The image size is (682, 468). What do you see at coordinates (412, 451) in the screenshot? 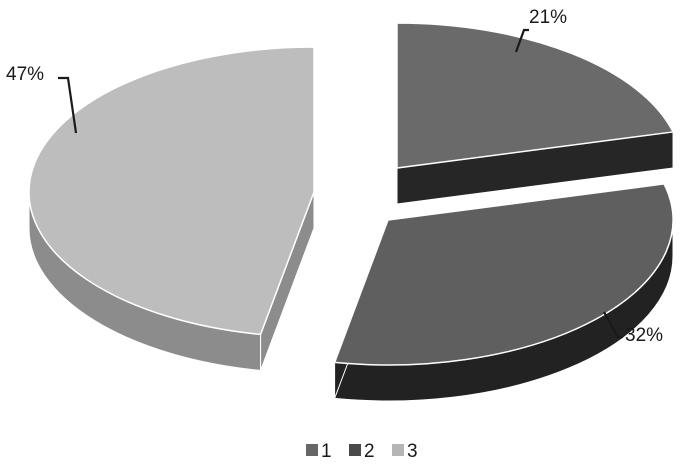
I see `legend-label-3: 3` at bounding box center [412, 451].